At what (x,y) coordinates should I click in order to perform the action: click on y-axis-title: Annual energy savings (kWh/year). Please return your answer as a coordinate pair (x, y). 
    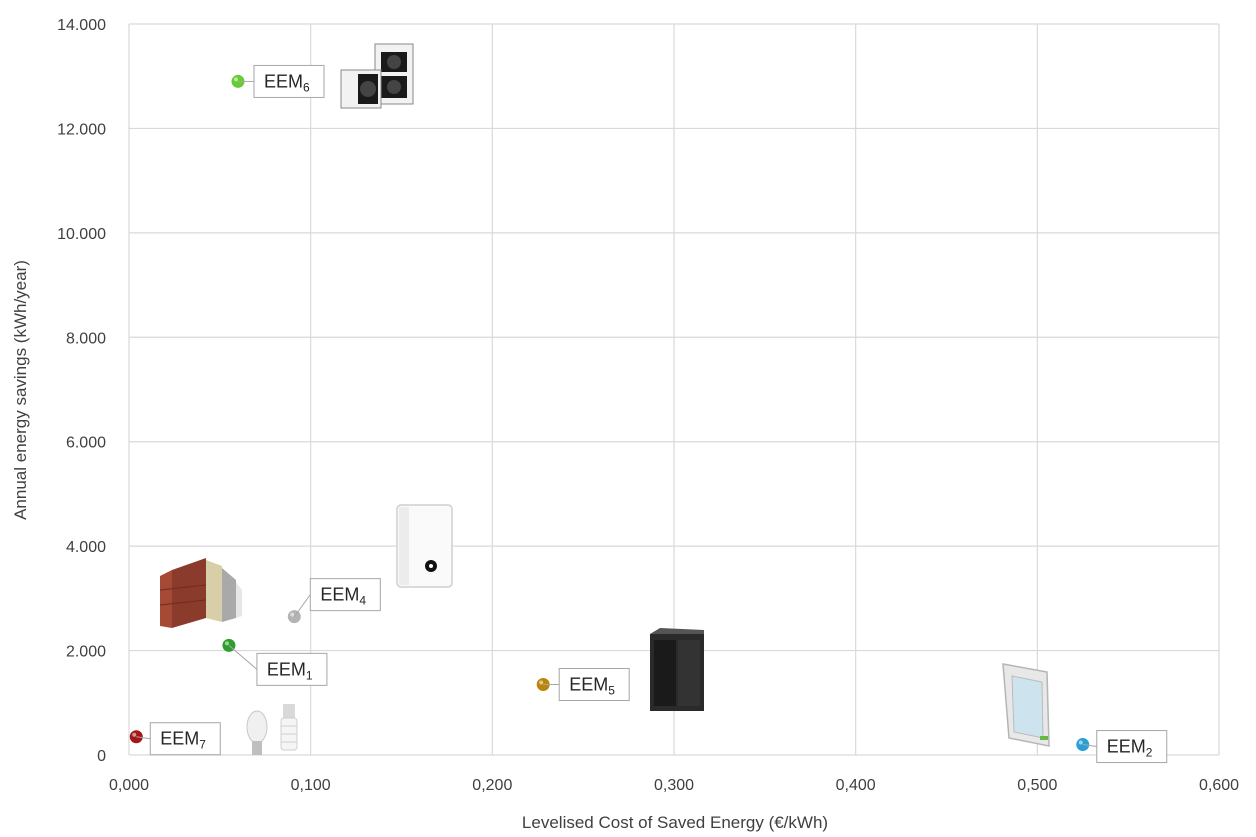
    Looking at the image, I should click on (20, 390).